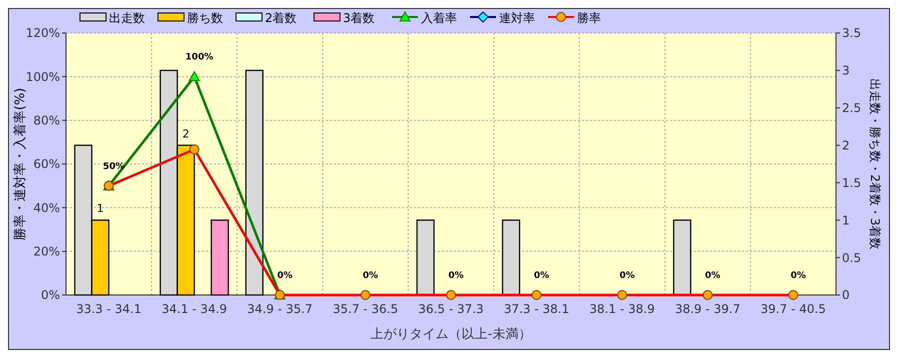 This screenshot has width=898, height=358. Describe the element at coordinates (359, 18) in the screenshot. I see `legend-label: 3着数` at that location.